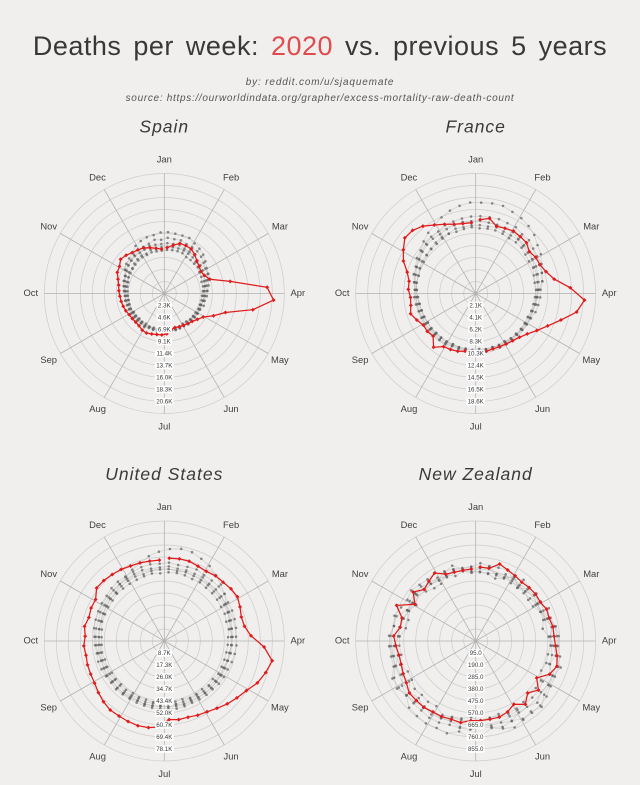  What do you see at coordinates (476, 725) in the screenshot?
I see `svg-text: 665.0` at bounding box center [476, 725].